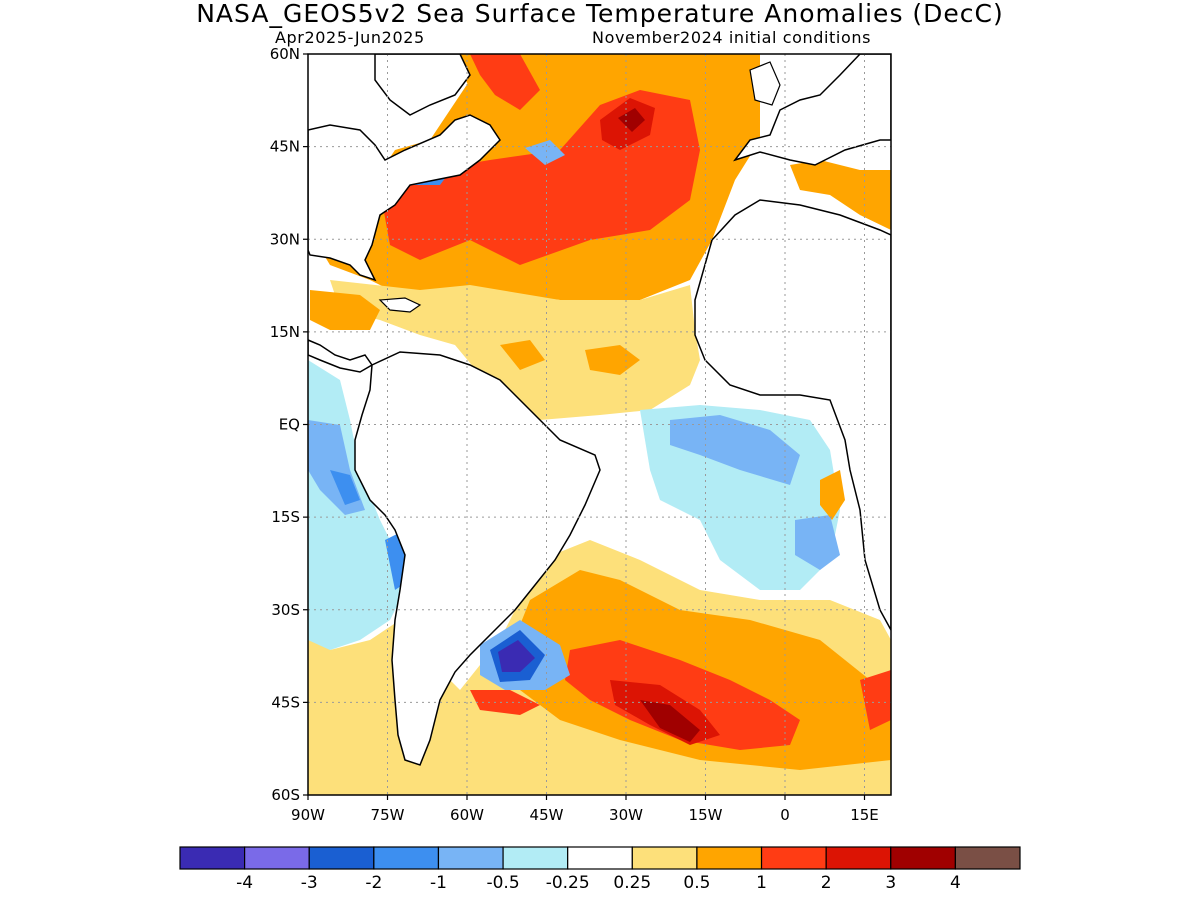 The image size is (1200, 900). What do you see at coordinates (308, 815) in the screenshot?
I see `lon-tick-label: 90W` at bounding box center [308, 815].